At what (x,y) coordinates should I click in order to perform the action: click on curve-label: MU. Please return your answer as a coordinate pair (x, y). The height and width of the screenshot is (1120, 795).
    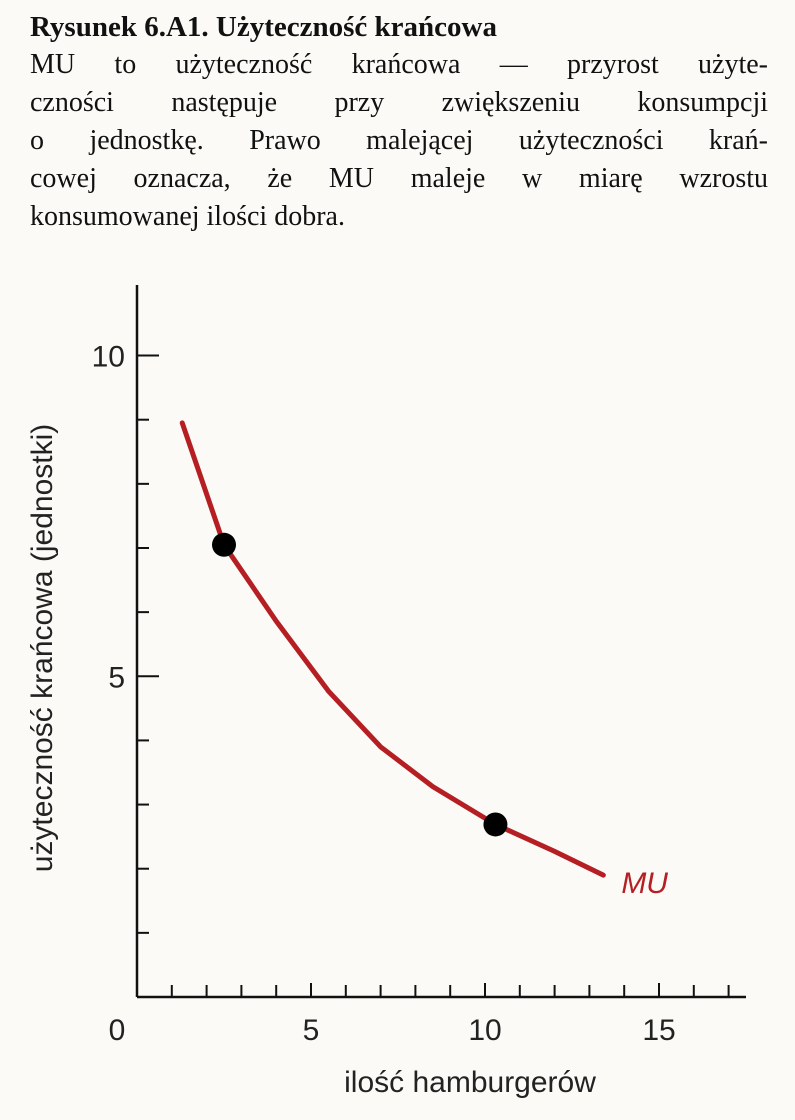
    Looking at the image, I should click on (644, 883).